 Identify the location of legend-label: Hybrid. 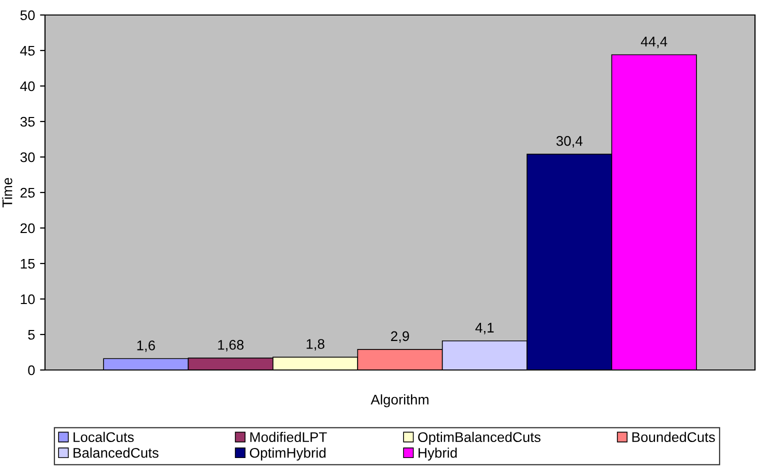
(437, 454).